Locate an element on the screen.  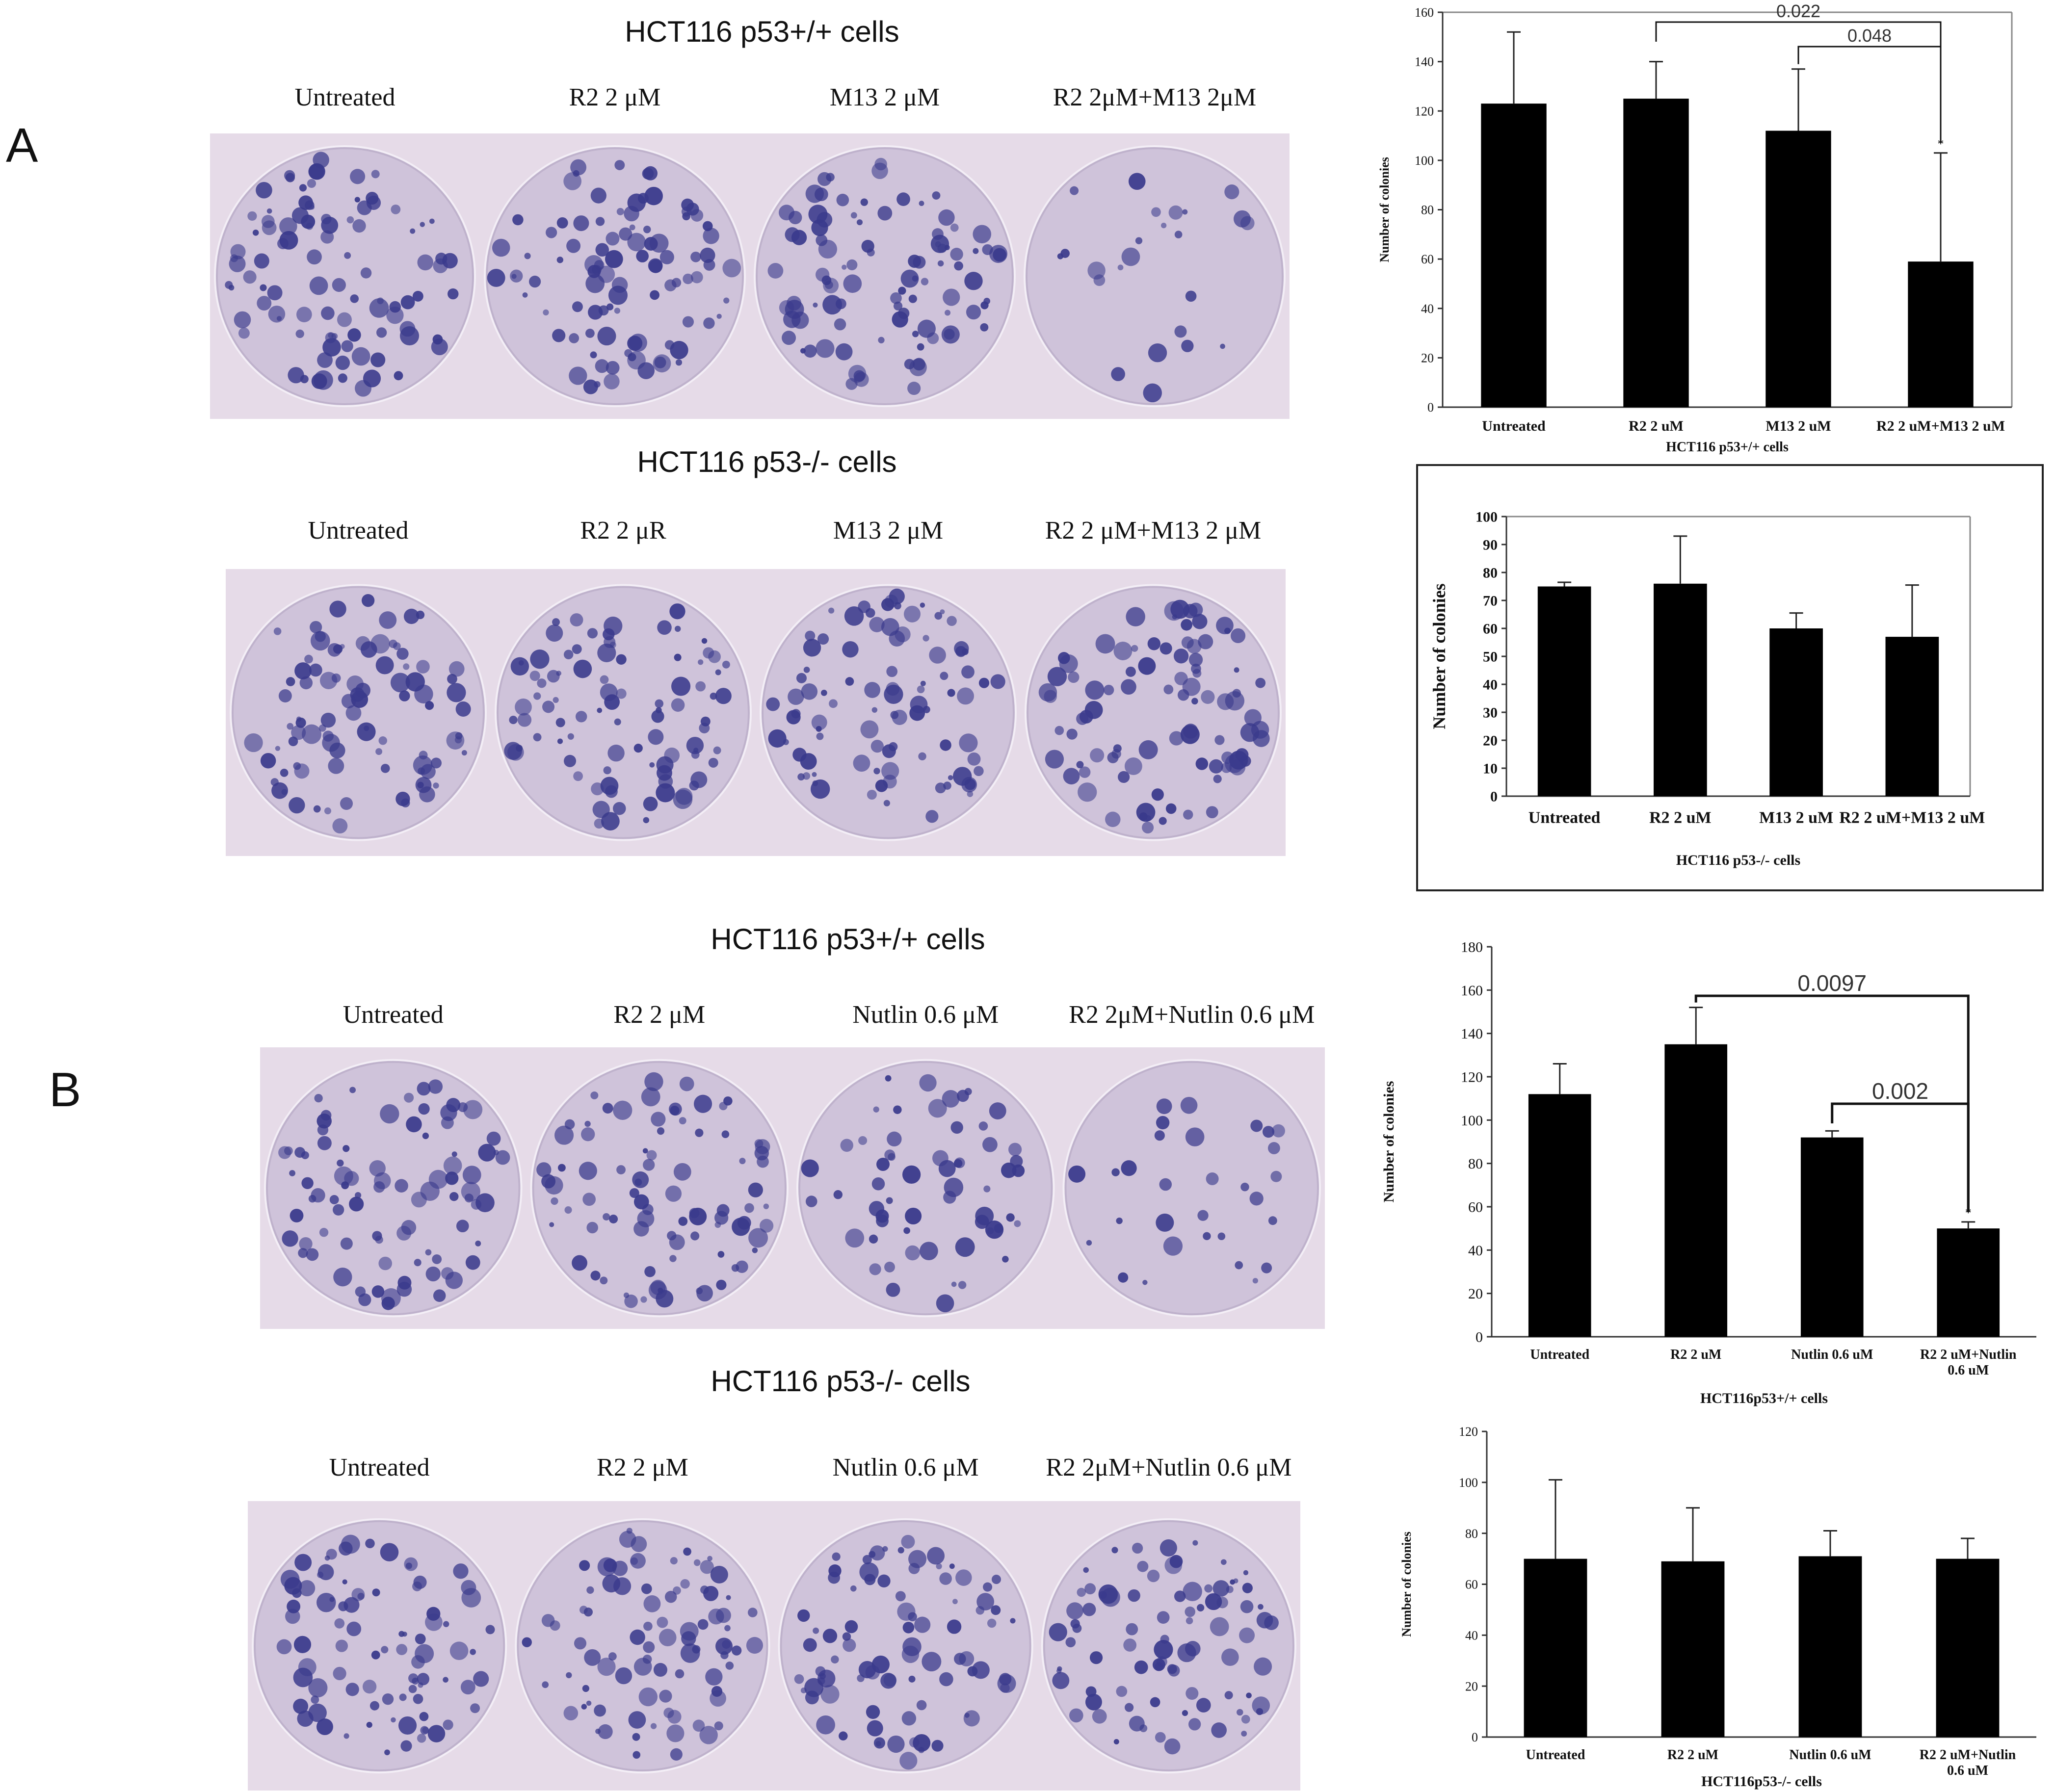
y-tick-label: 50 is located at coordinates (1491, 657).